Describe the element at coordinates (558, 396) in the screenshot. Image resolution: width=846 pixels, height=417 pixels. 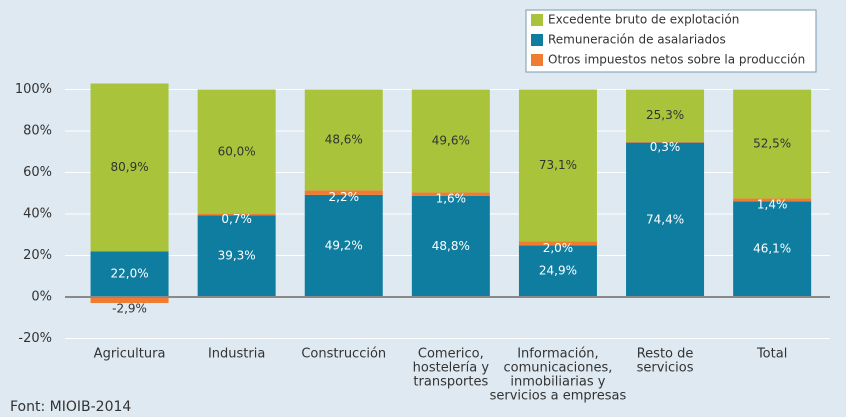
I see `x-tick-label: servicios a empresas` at that location.